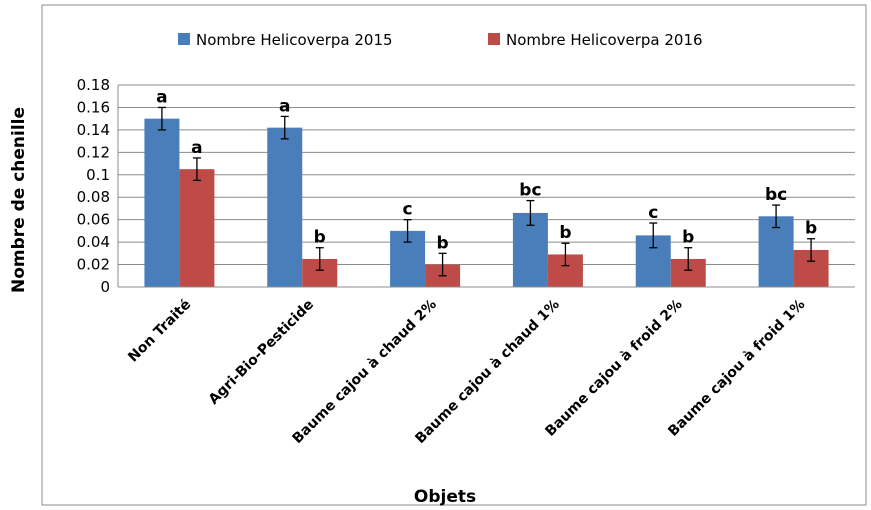 The height and width of the screenshot is (510, 871). What do you see at coordinates (93, 265) in the screenshot?
I see `y-tick-label: 0.02` at bounding box center [93, 265].